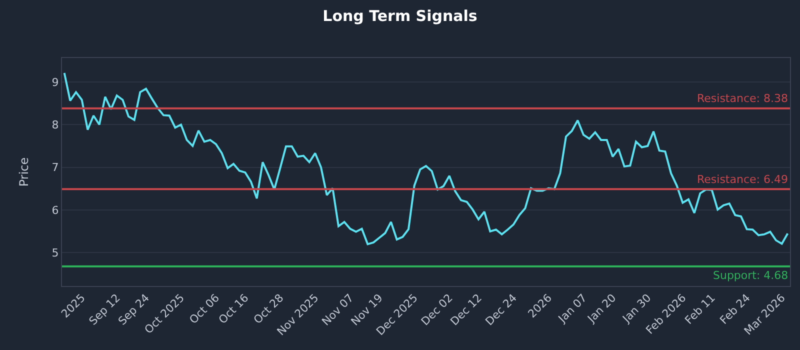  I want to click on y-tick-label: 8, so click(55, 125).